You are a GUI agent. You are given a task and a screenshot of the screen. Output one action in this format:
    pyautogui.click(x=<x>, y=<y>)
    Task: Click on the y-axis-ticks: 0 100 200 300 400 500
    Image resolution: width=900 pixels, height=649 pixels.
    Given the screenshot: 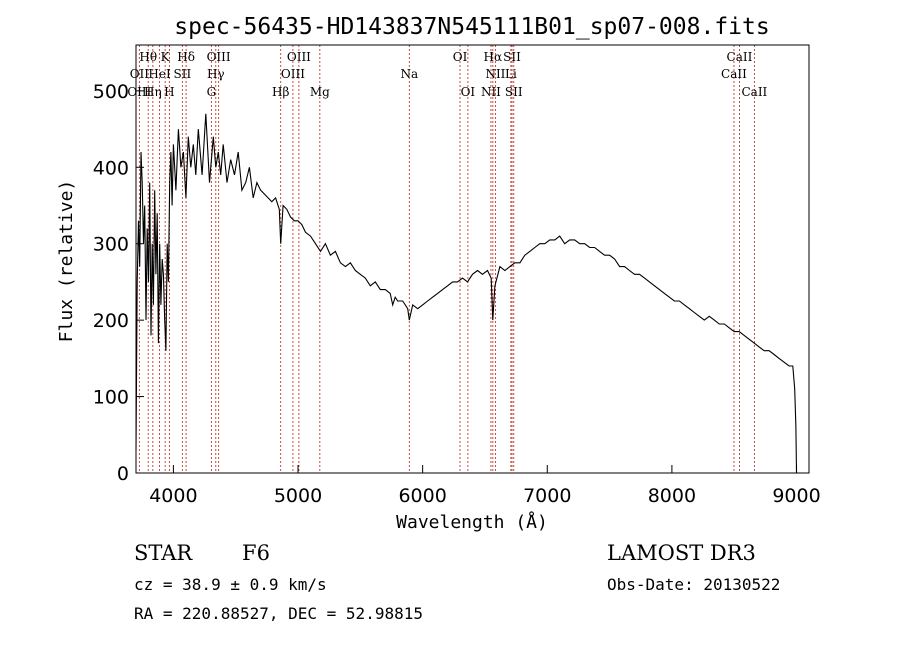 What is the action you would take?
    pyautogui.click(x=118, y=283)
    